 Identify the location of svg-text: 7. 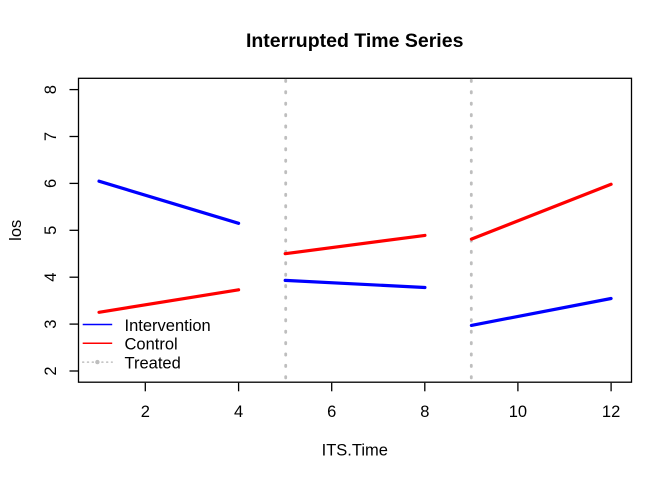
(51, 136).